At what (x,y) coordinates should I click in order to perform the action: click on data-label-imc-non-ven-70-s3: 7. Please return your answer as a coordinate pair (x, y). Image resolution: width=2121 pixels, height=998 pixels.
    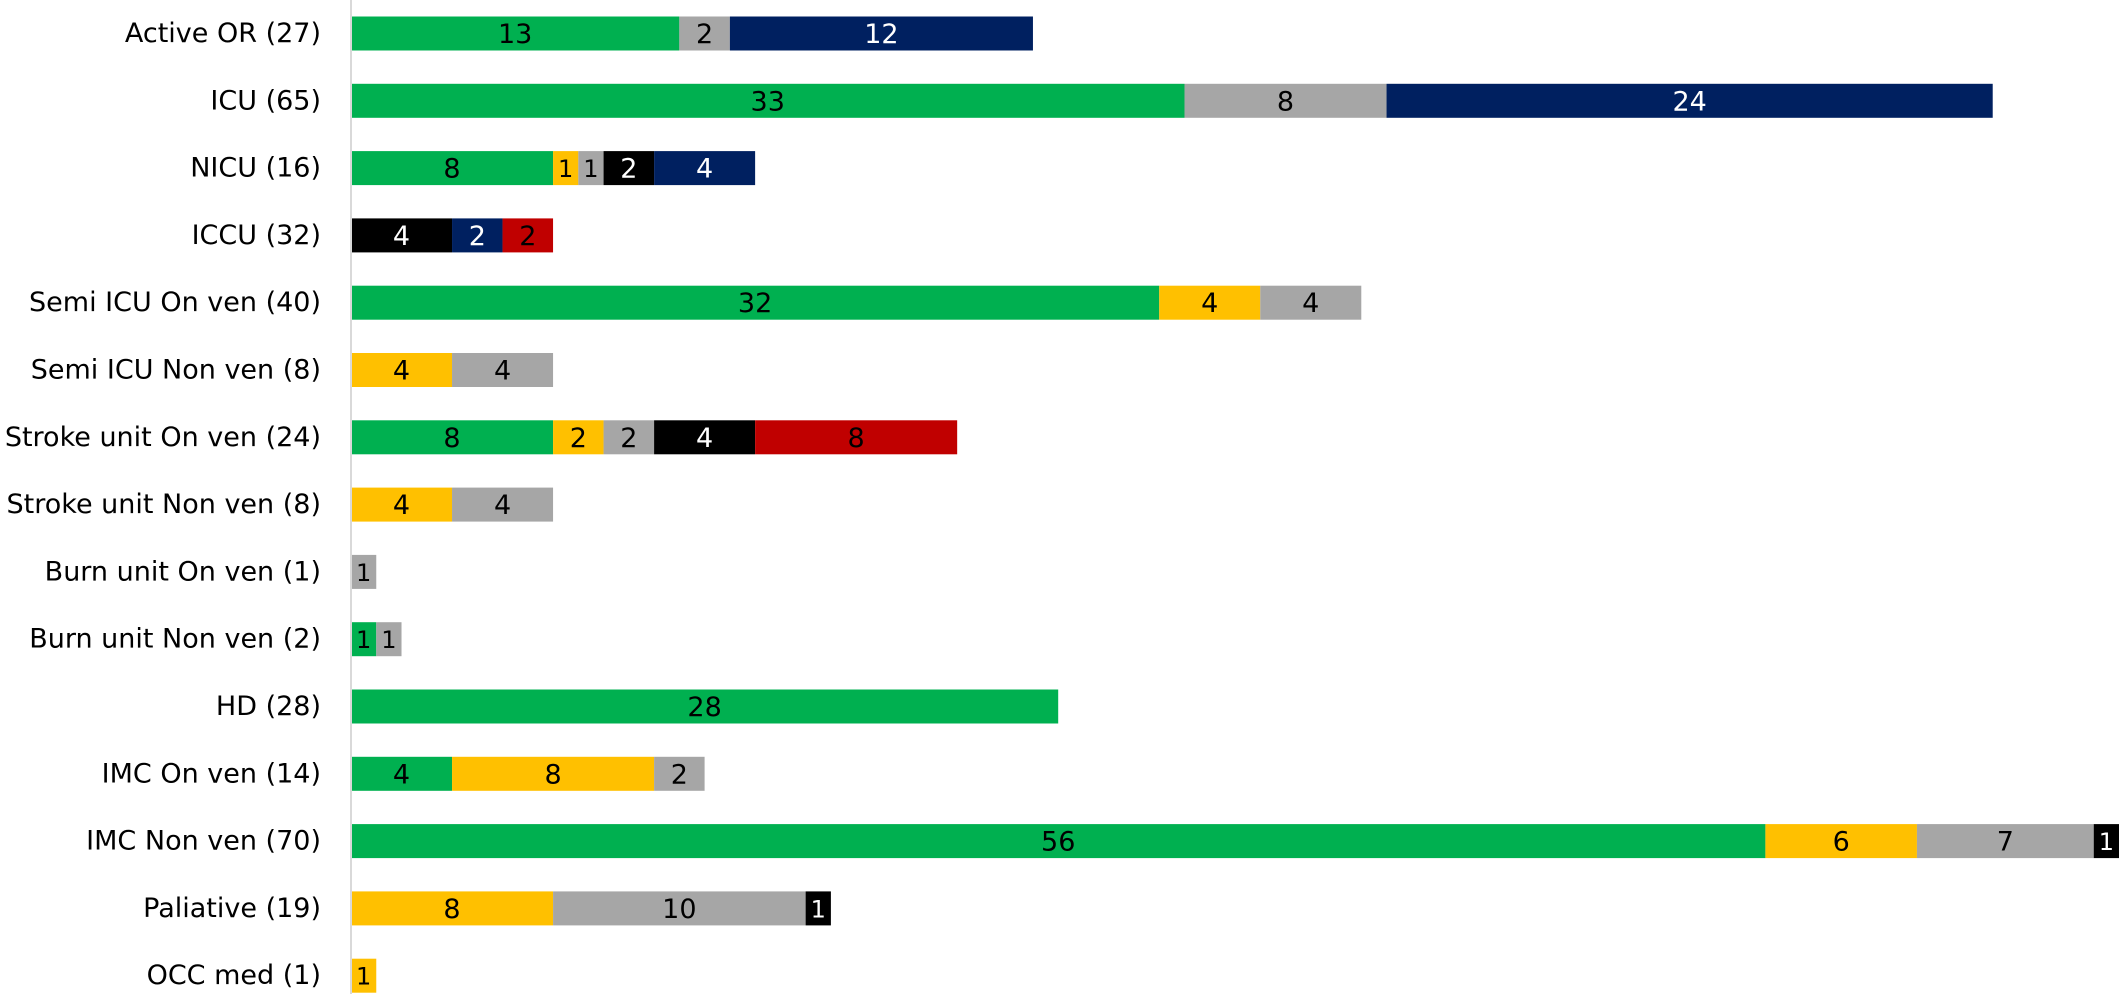
    Looking at the image, I should click on (2005, 842).